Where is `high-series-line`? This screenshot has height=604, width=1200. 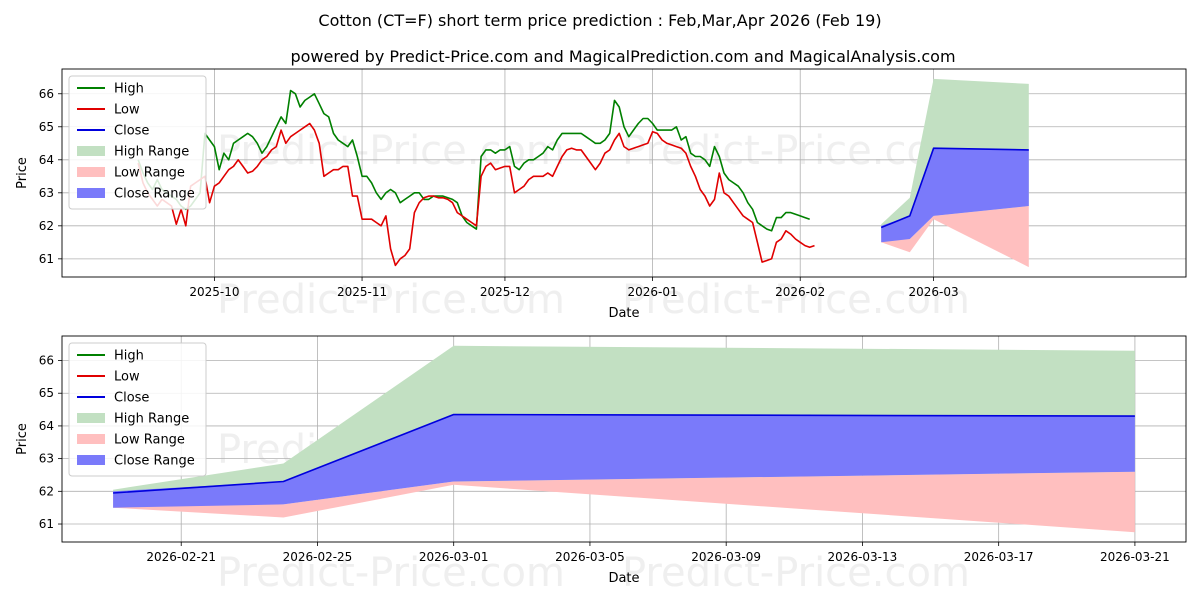
high-series-line is located at coordinates (473, 160).